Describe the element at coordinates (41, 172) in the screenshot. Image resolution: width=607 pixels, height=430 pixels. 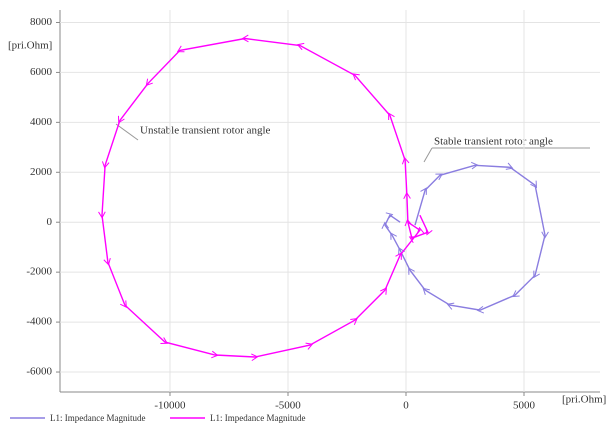
I see `y-tick-label: 2000` at that location.